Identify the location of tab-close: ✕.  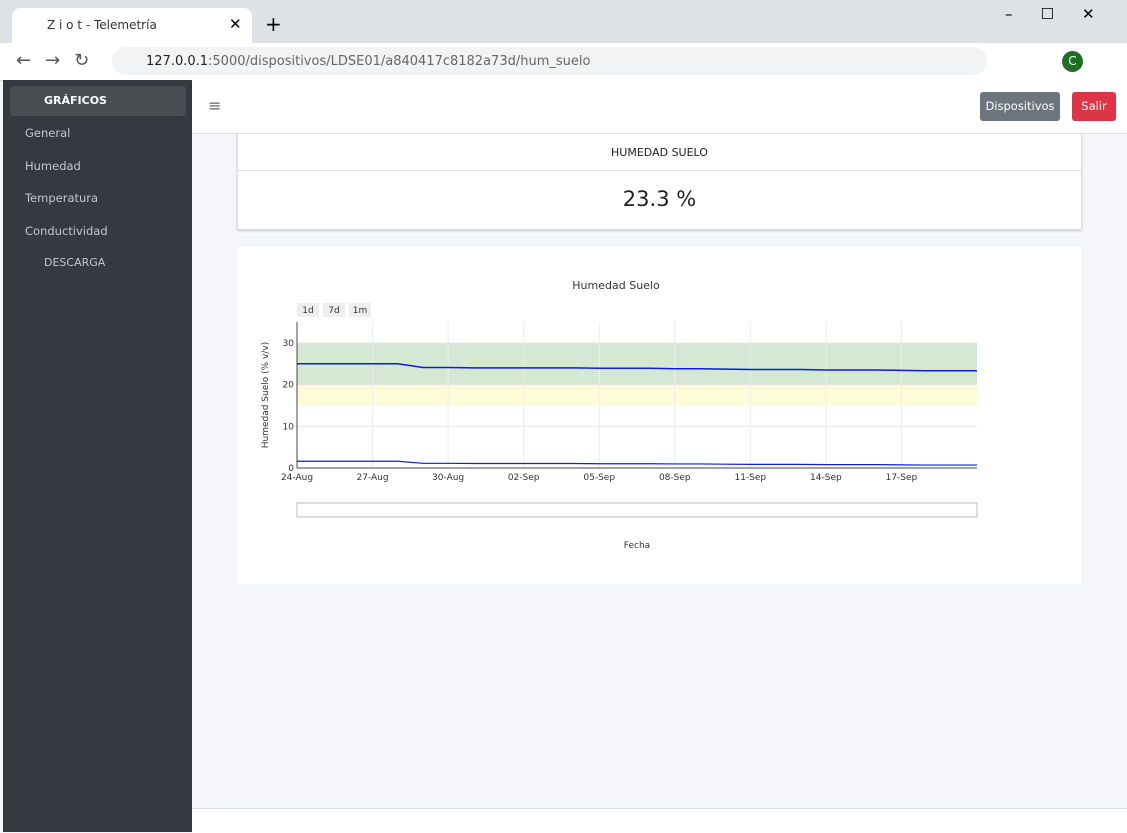
(235, 24).